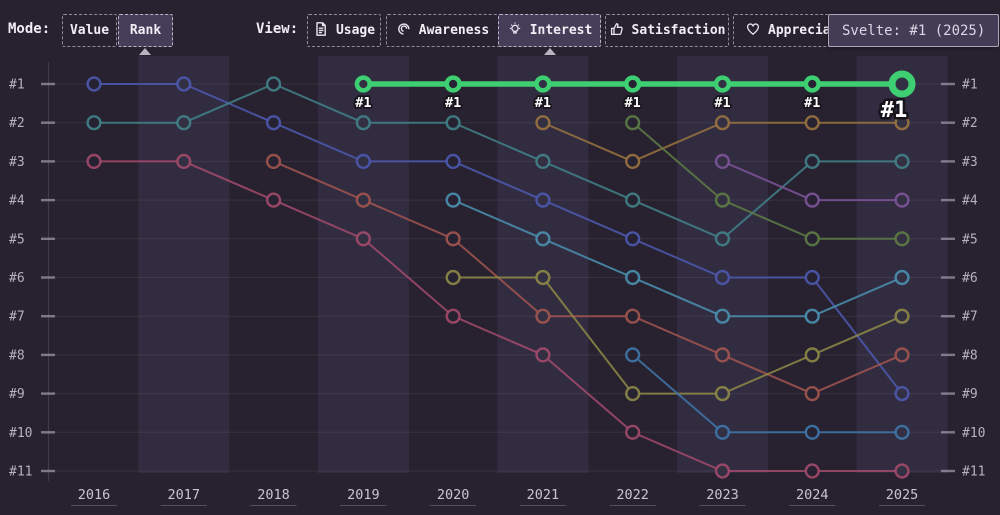 This screenshot has height=515, width=1000. What do you see at coordinates (902, 84) in the screenshot?
I see `series-point-svelte-2025` at bounding box center [902, 84].